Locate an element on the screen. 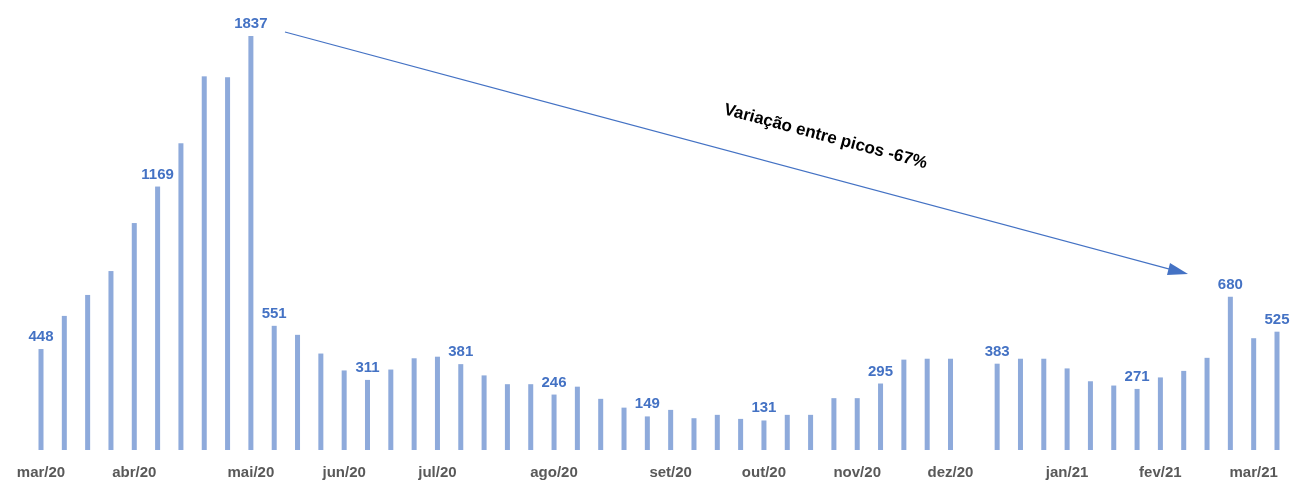 This screenshot has height=488, width=1305. x-tick-label: abr/20 is located at coordinates (134, 471).